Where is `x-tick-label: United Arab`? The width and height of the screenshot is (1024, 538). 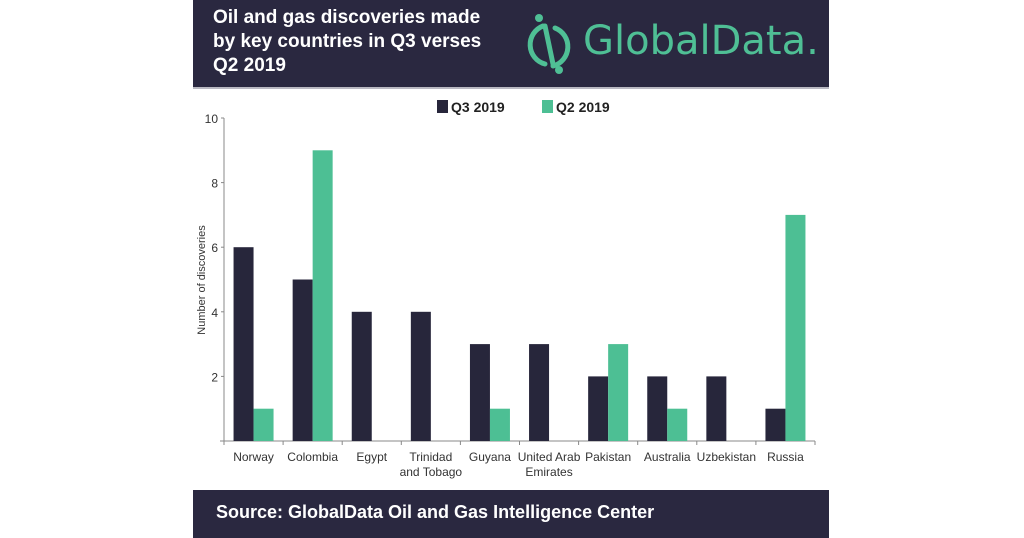
x-tick-label: United Arab is located at coordinates (549, 457).